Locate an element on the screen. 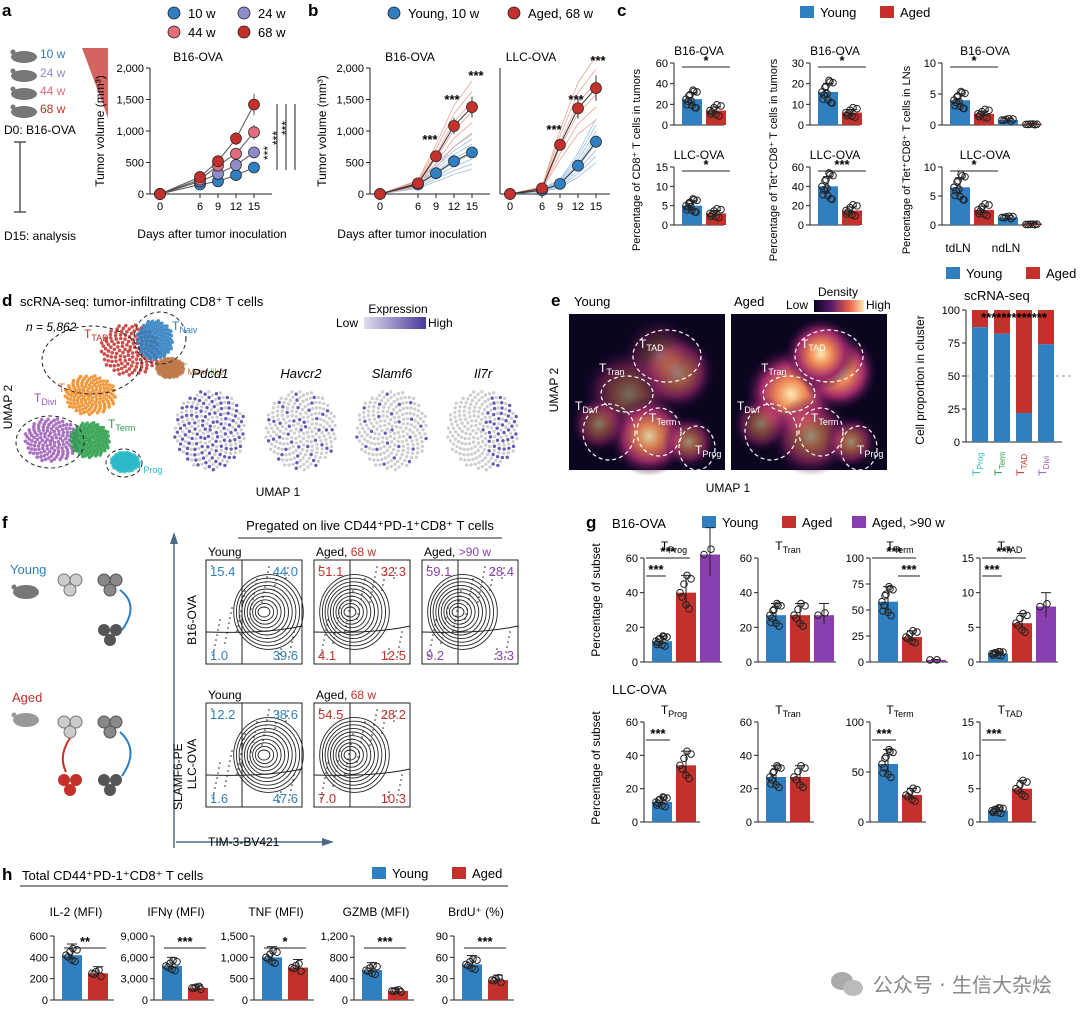  x-tick-label: 6 is located at coordinates (200, 207).